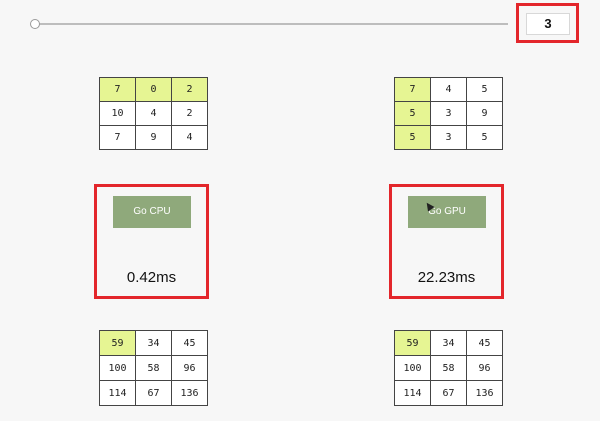  Describe the element at coordinates (446, 277) in the screenshot. I see `gpu-time: 22.23ms` at that location.